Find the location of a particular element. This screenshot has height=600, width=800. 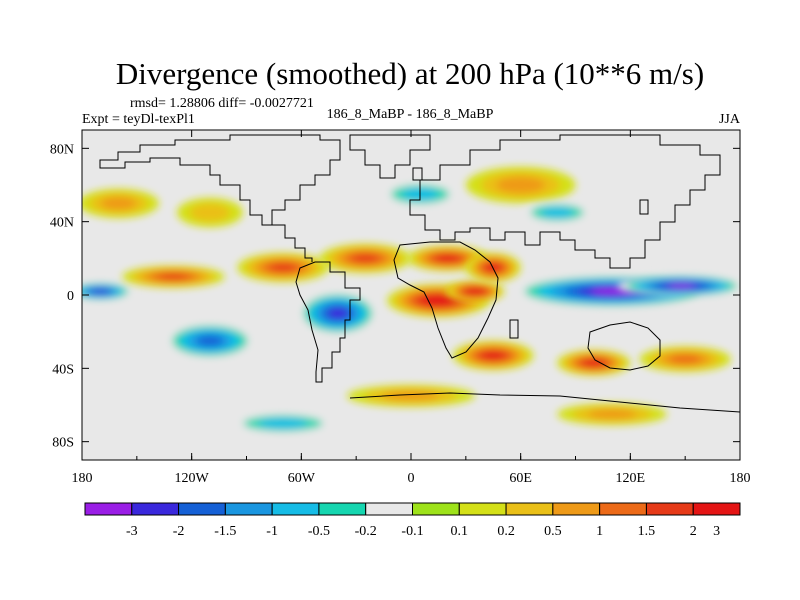

y-tick-label: 0 is located at coordinates (70, 296).